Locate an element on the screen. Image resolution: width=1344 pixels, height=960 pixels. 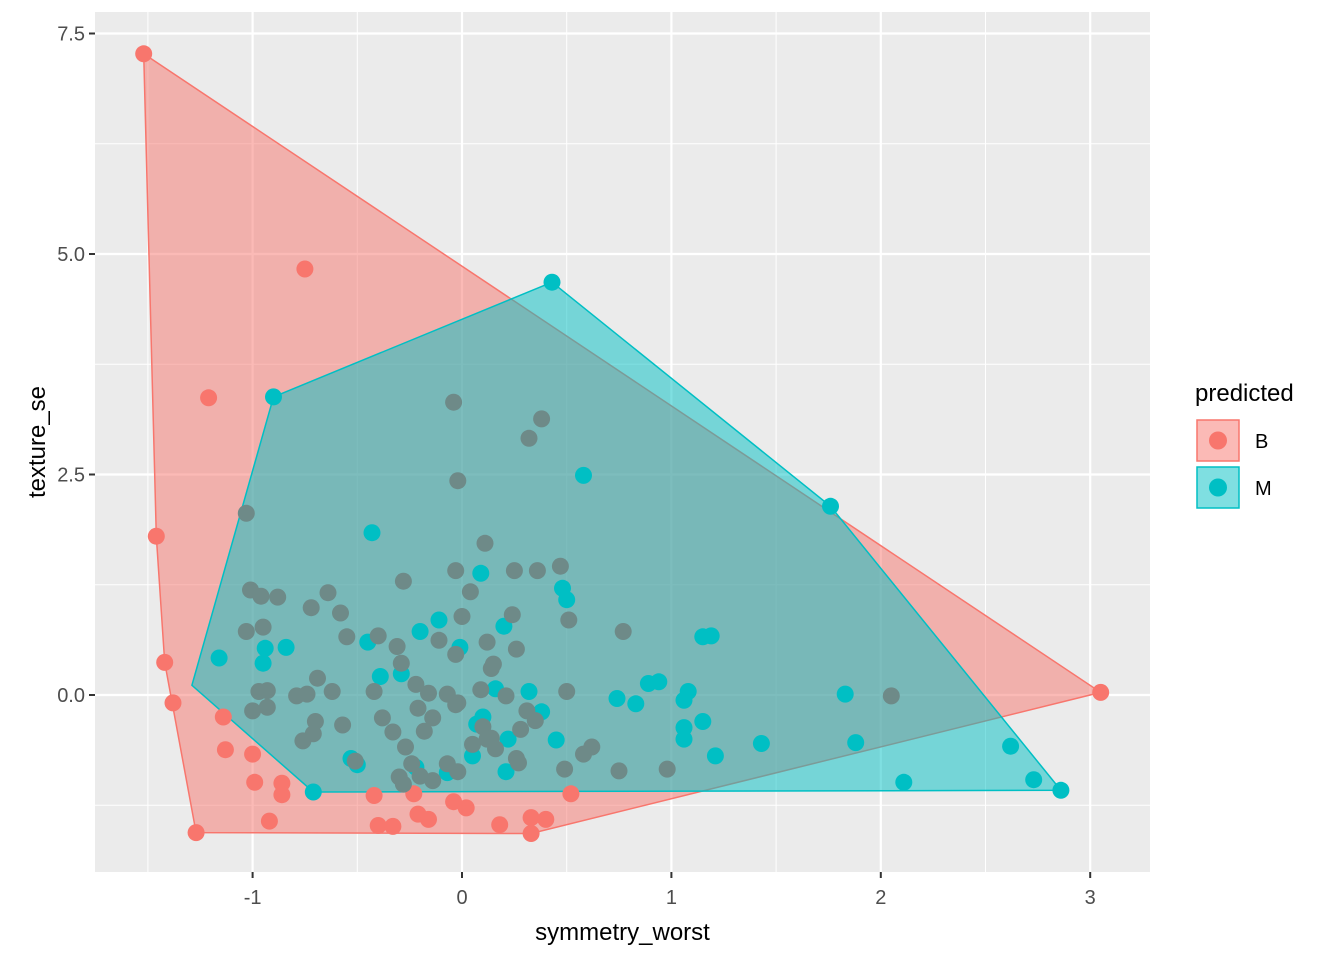
y-tick-label: 5.0 is located at coordinates (71, 255).